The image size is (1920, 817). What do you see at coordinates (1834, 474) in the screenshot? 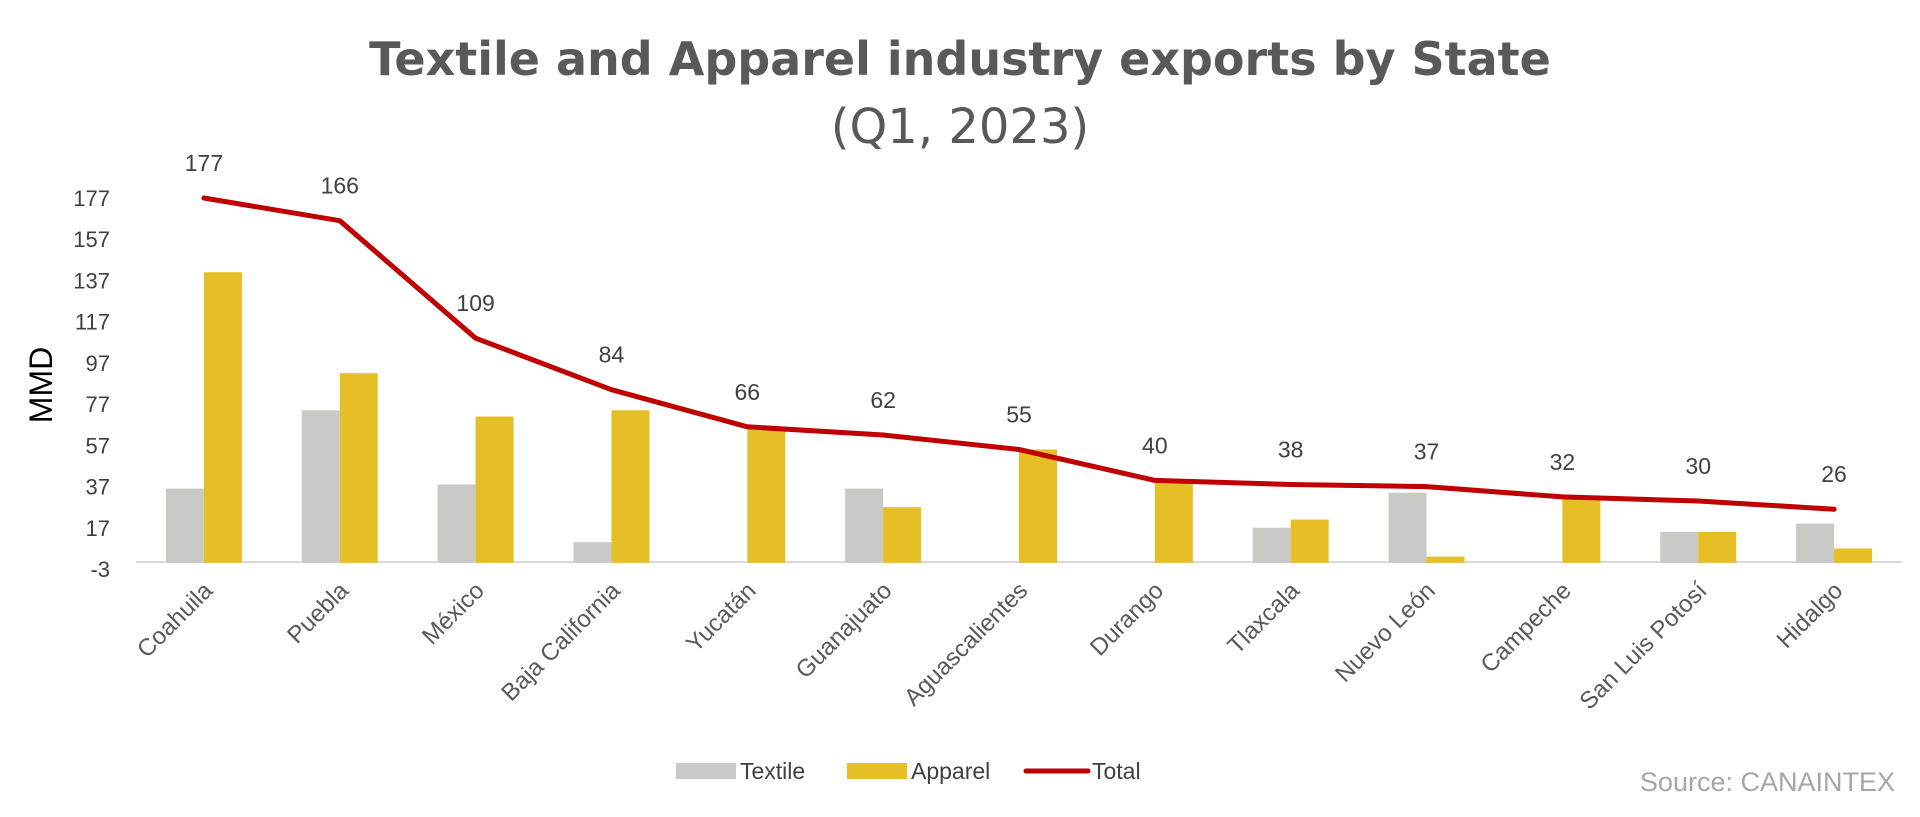
I see `data-label: 26` at bounding box center [1834, 474].